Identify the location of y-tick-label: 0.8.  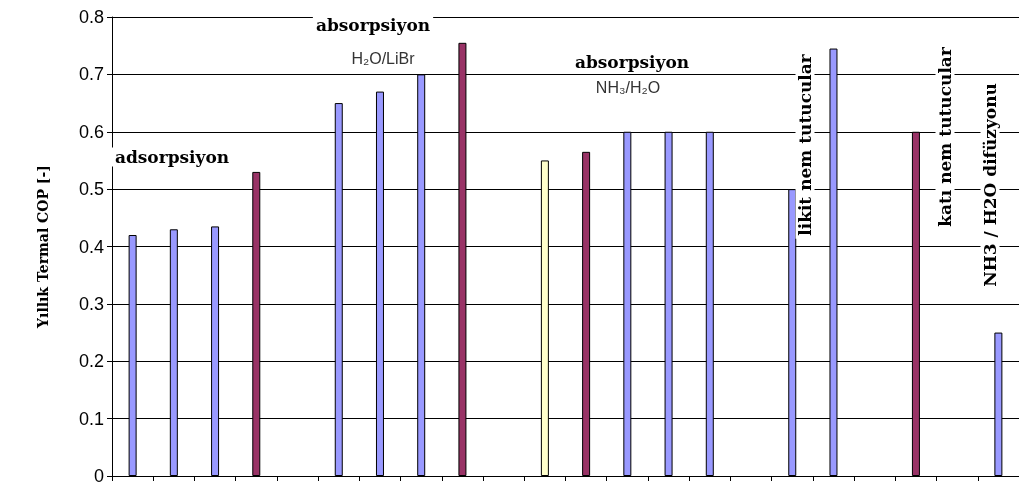
(91, 17).